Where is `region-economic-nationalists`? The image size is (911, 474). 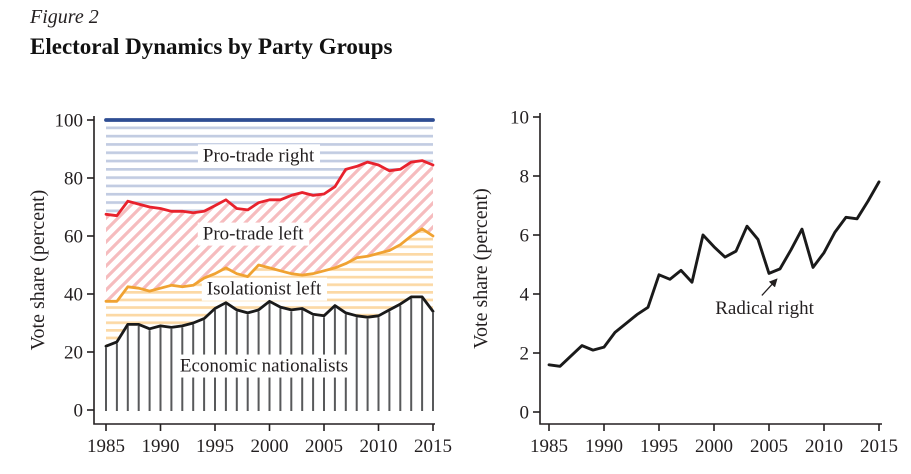 region-economic-nationalists is located at coordinates (269, 354).